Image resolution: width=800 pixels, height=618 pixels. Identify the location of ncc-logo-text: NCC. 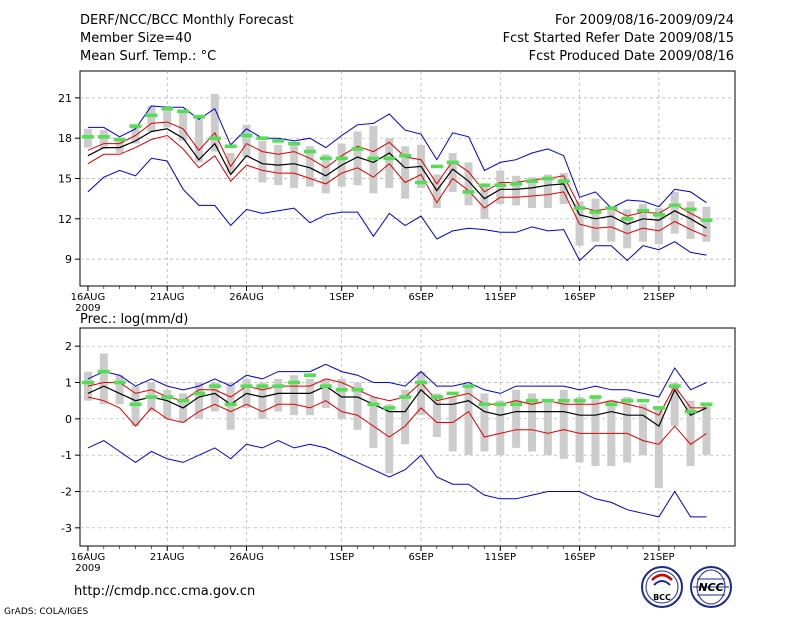
(710, 587).